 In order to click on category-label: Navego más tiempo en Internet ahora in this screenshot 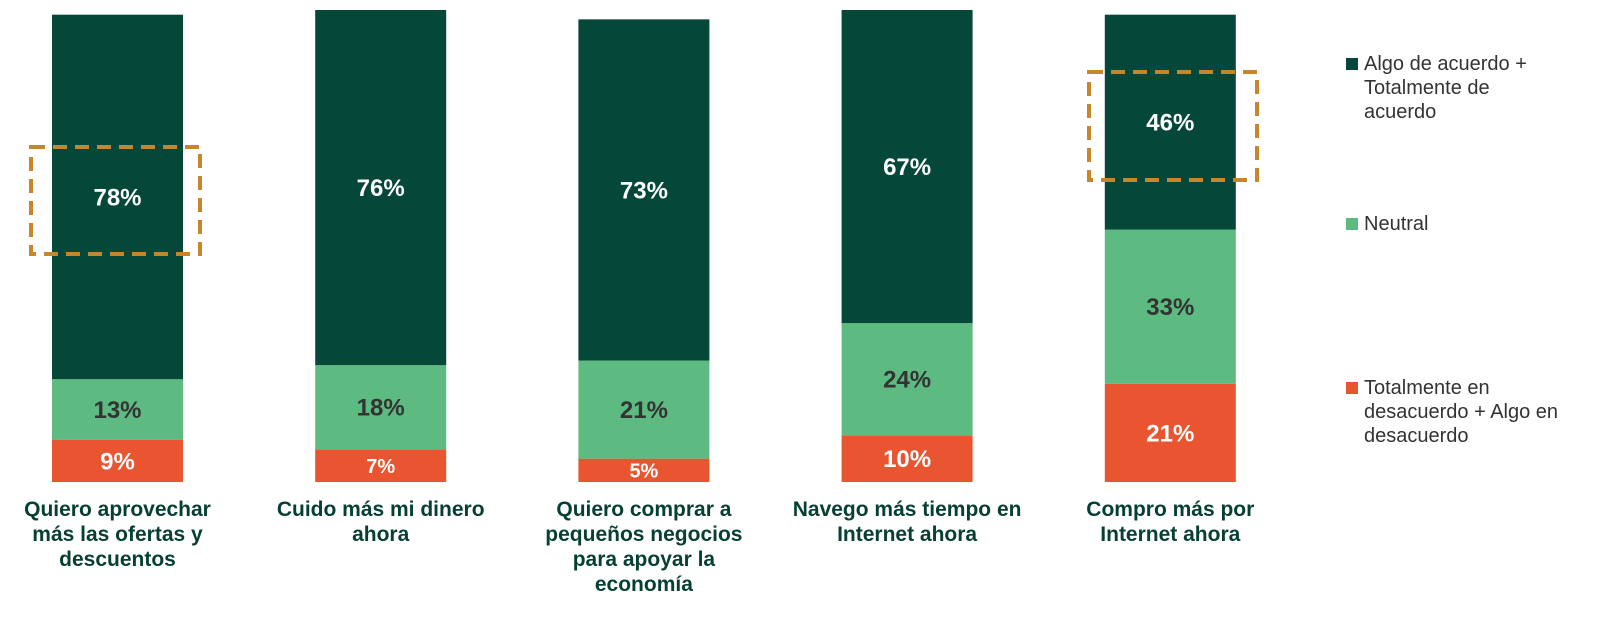, I will do `click(907, 522)`.